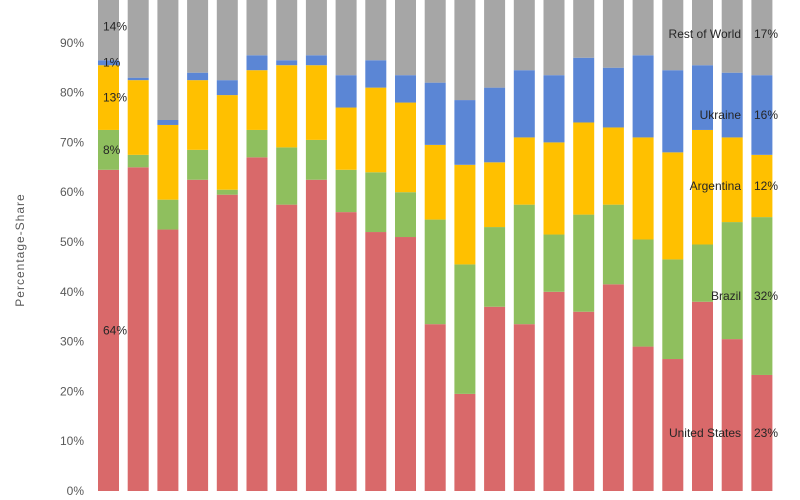 This screenshot has width=800, height=500. I want to click on series-value-argentina: 12%, so click(766, 186).